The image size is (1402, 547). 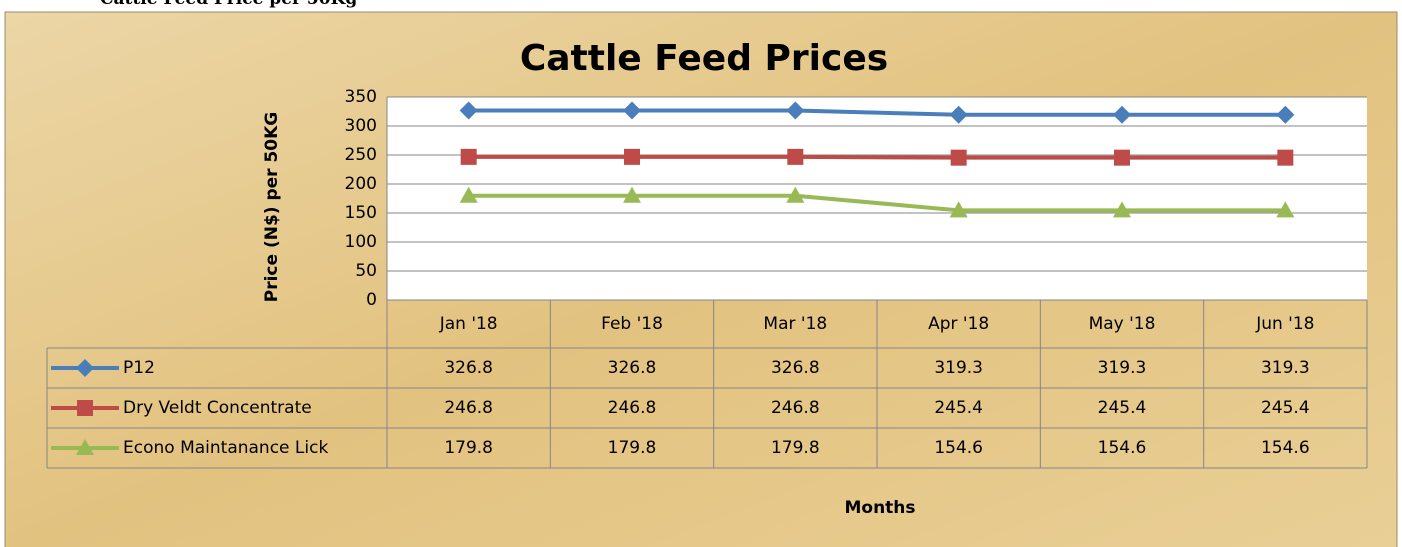 What do you see at coordinates (879, 508) in the screenshot?
I see `x-axis-label: Months` at bounding box center [879, 508].